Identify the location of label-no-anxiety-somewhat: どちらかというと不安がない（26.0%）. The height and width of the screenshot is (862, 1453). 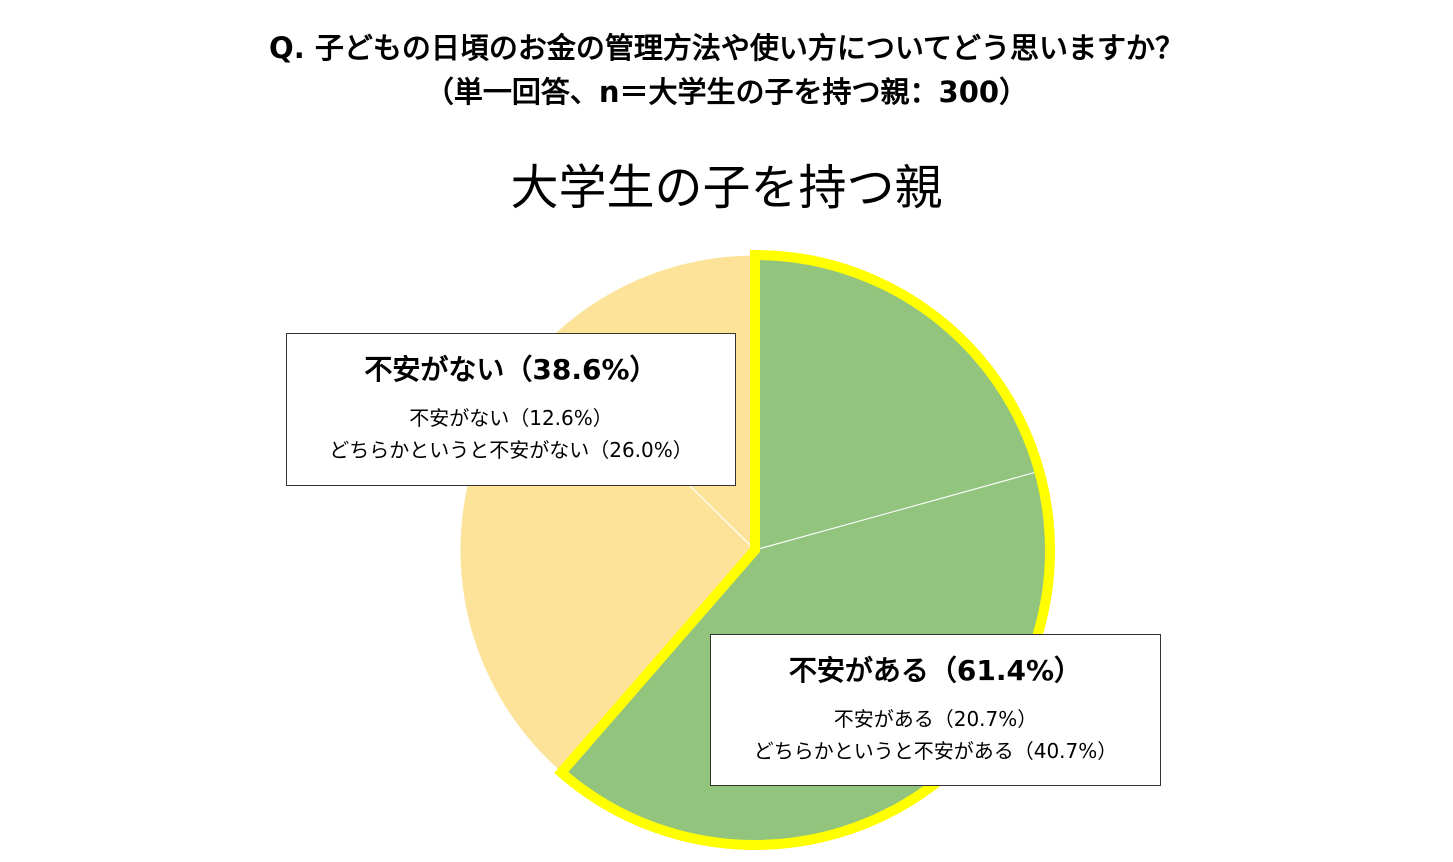
(511, 450).